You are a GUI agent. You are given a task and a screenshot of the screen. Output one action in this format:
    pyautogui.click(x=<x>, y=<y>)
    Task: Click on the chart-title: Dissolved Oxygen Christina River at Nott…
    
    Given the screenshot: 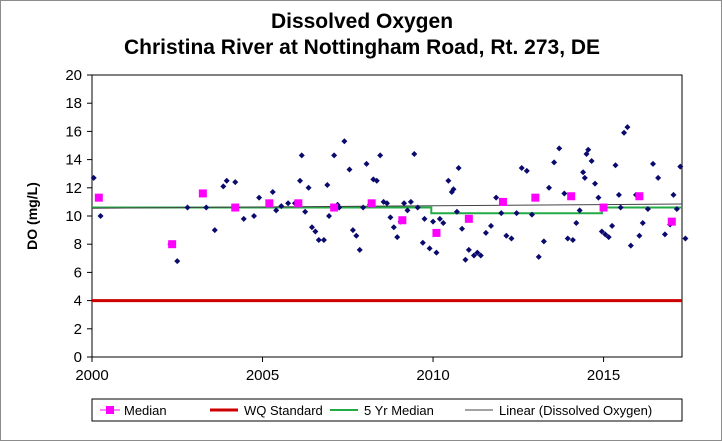 What is the action you would take?
    pyautogui.click(x=361, y=35)
    